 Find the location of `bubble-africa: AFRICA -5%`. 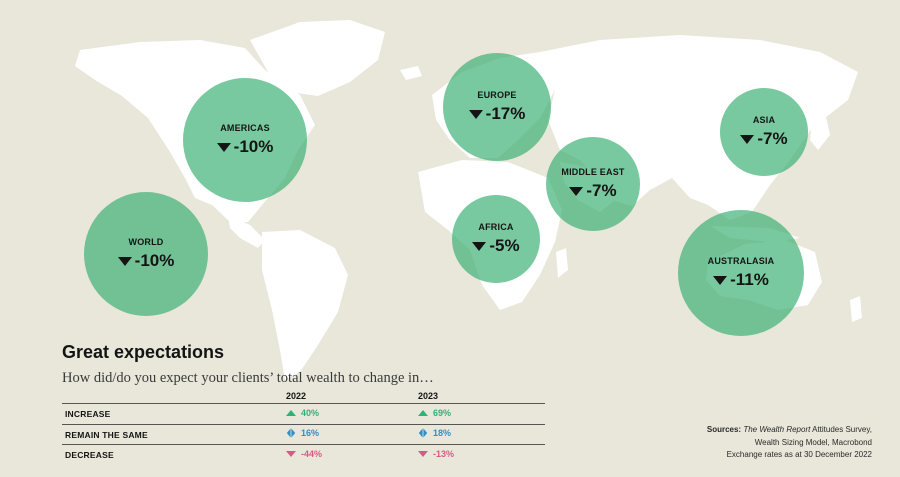

bubble-africa: AFRICA -5% is located at coordinates (496, 239).